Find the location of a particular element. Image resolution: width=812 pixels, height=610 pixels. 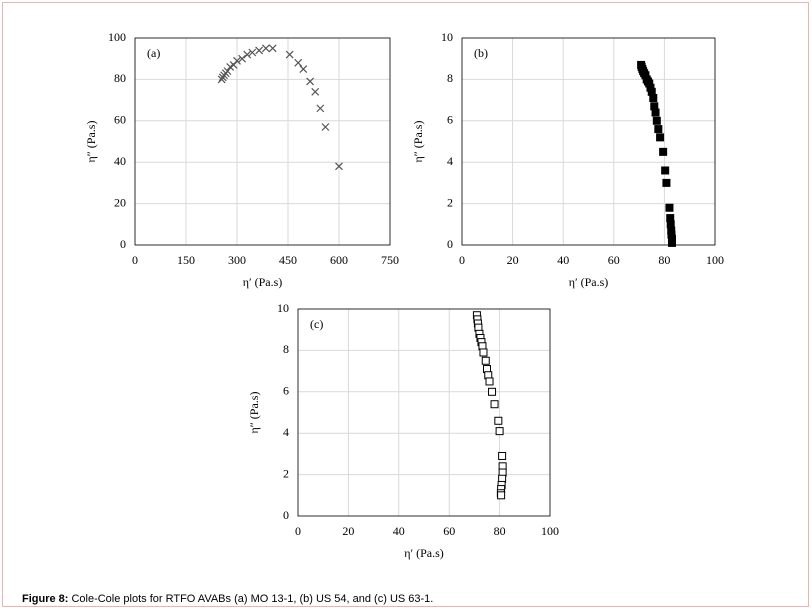

x-tick-label: 300 is located at coordinates (237, 260).